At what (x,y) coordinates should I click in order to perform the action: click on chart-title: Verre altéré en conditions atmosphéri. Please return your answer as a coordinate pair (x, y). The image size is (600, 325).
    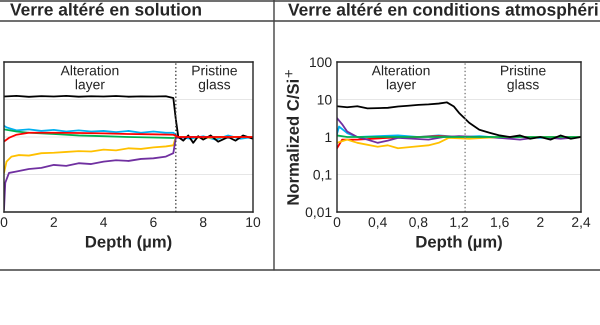
    Looking at the image, I should click on (443, 11).